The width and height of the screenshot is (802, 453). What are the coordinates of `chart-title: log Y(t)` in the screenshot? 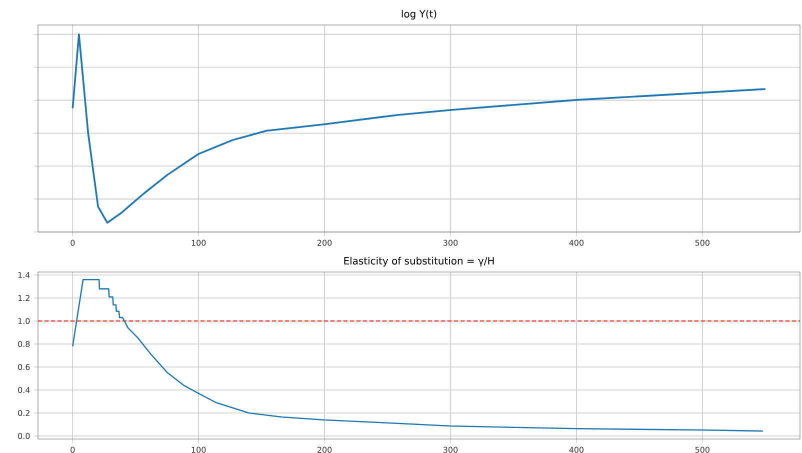 It's located at (419, 15).